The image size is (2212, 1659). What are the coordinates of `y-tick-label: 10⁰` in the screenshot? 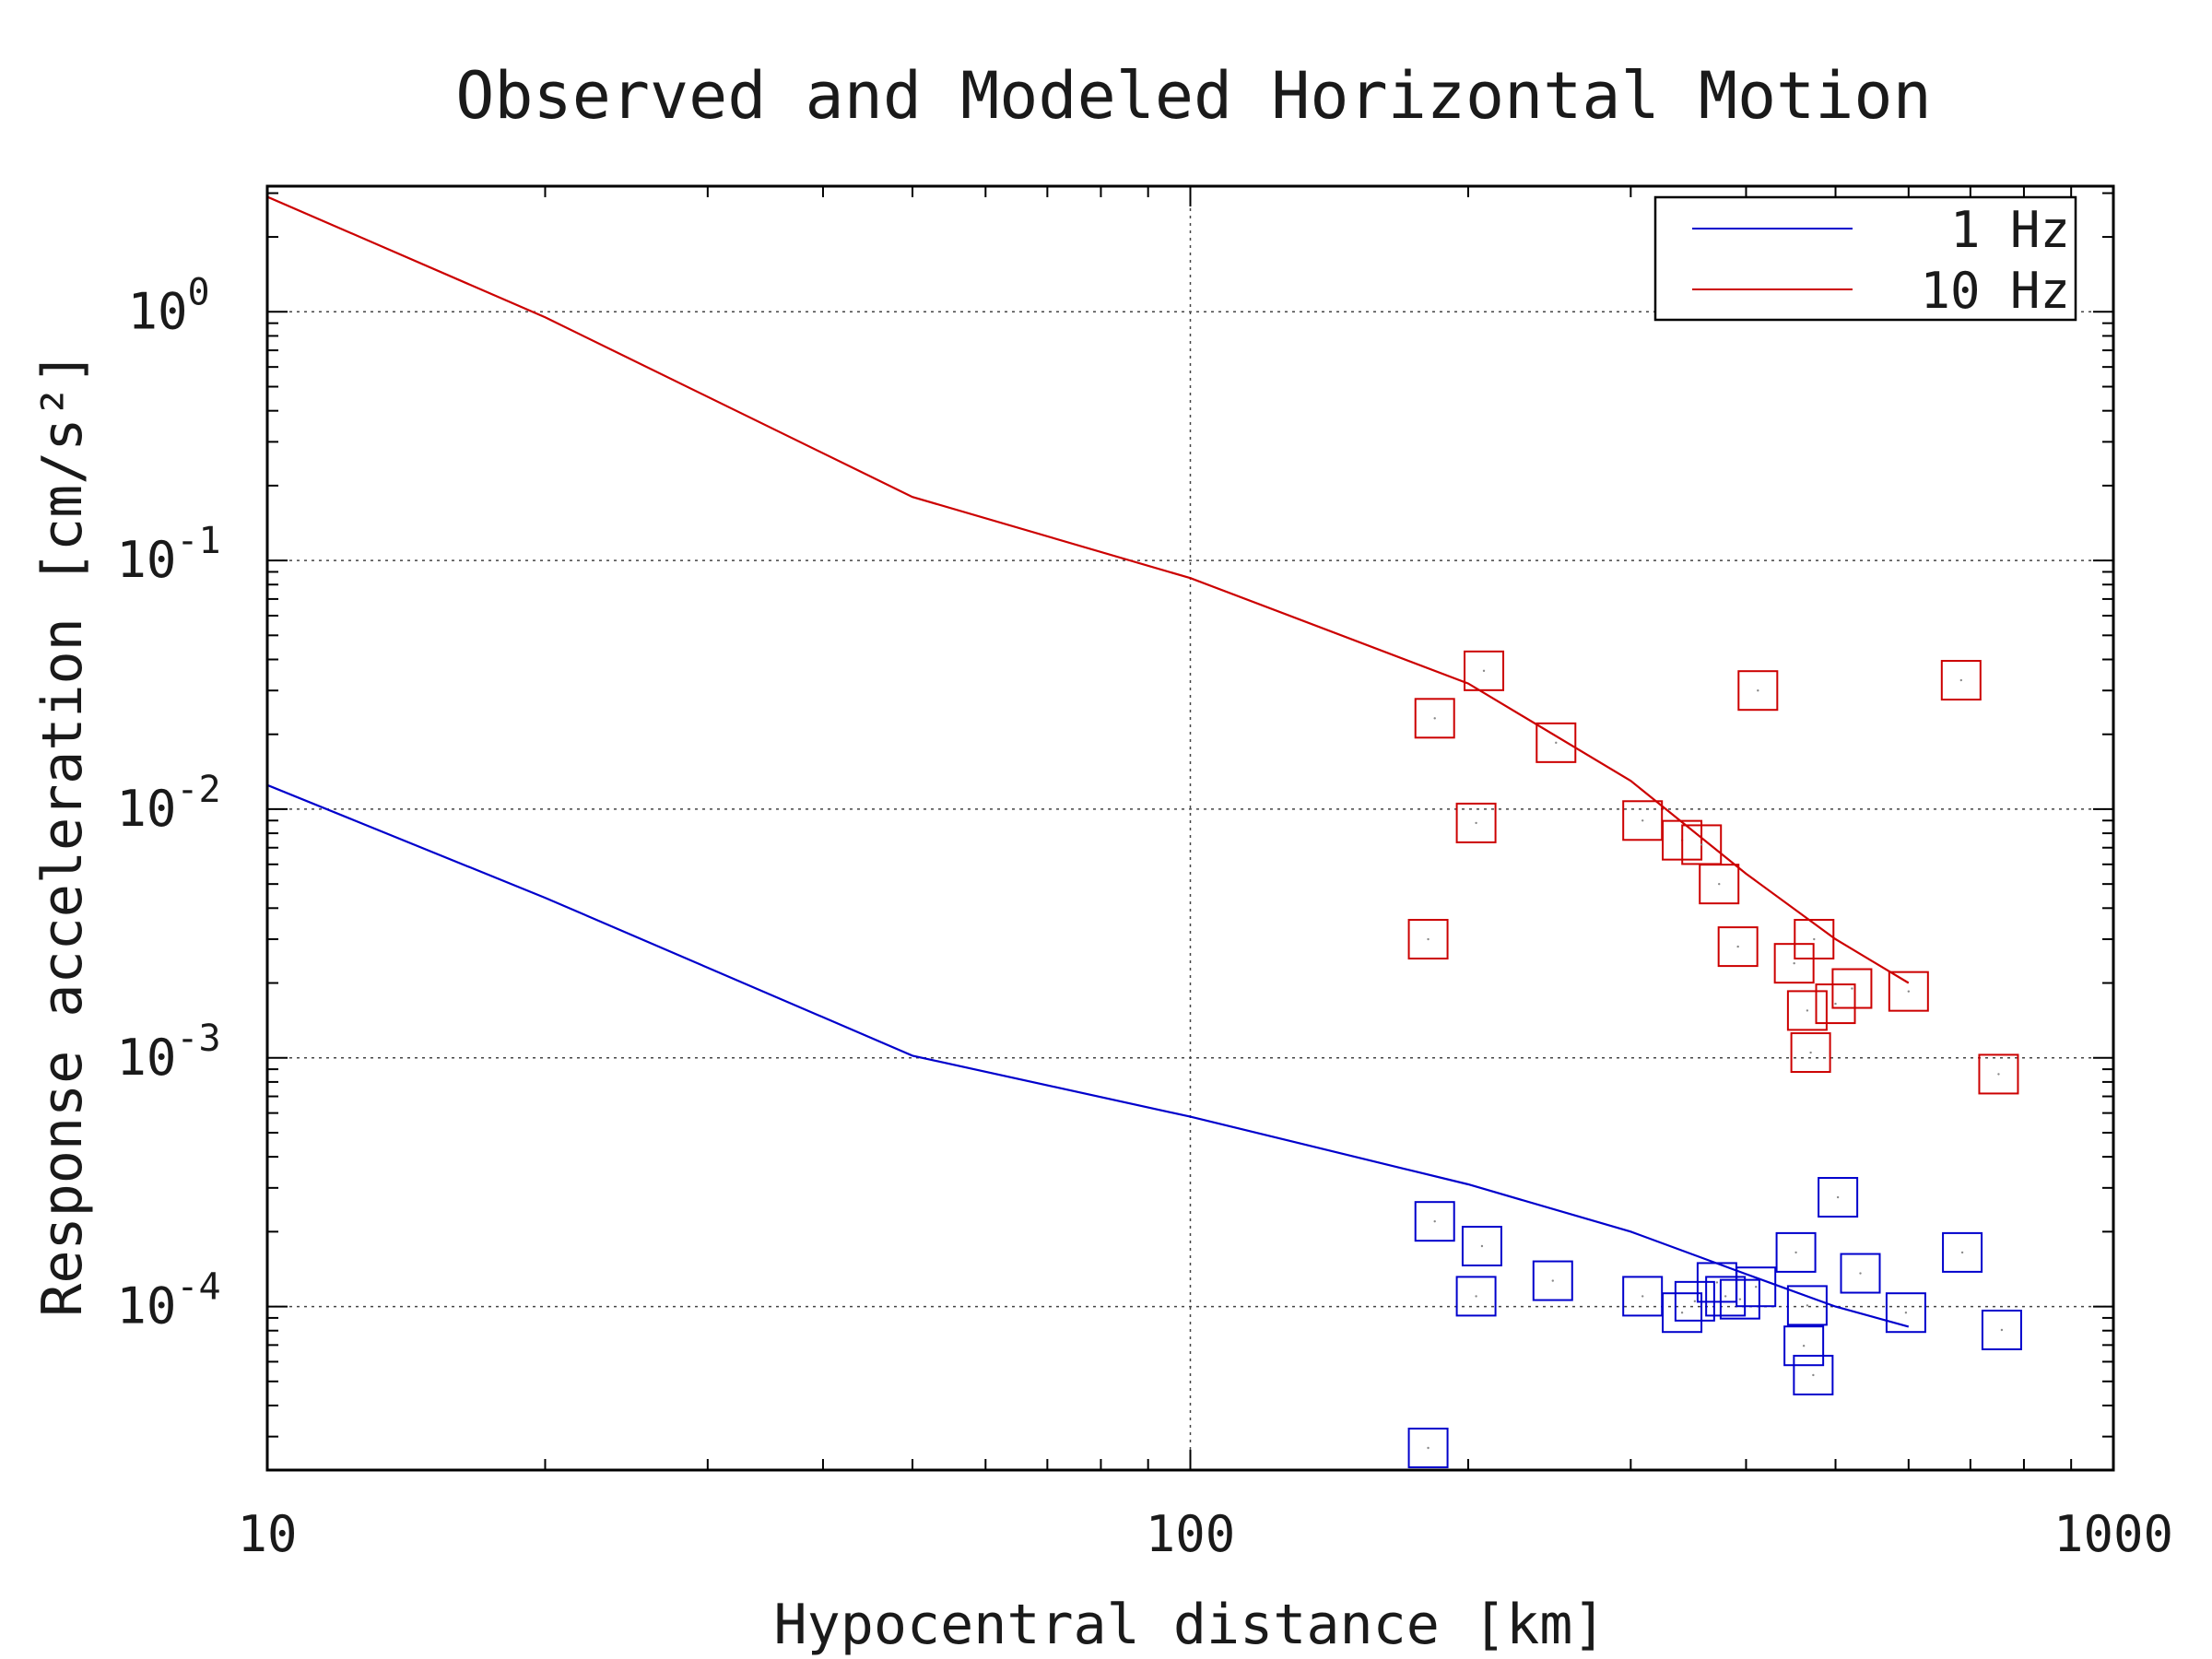 It's located at (168, 305).